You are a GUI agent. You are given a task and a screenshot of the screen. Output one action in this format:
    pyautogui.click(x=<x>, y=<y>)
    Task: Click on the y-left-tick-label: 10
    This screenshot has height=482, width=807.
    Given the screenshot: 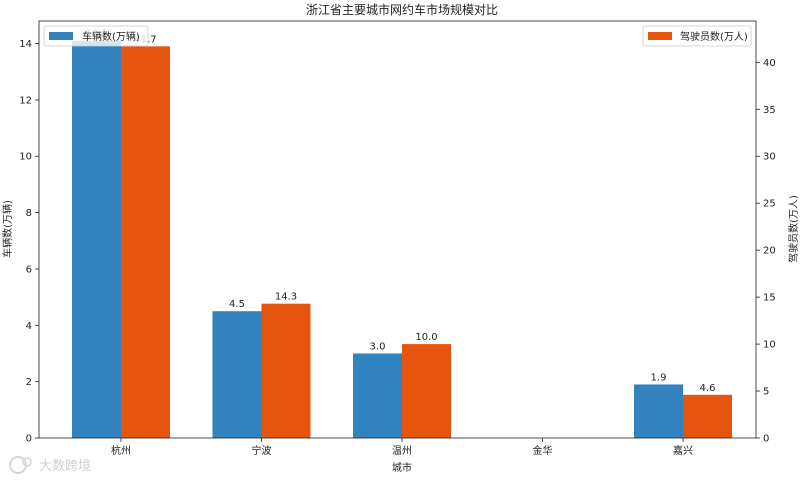 What is the action you would take?
    pyautogui.click(x=25, y=157)
    